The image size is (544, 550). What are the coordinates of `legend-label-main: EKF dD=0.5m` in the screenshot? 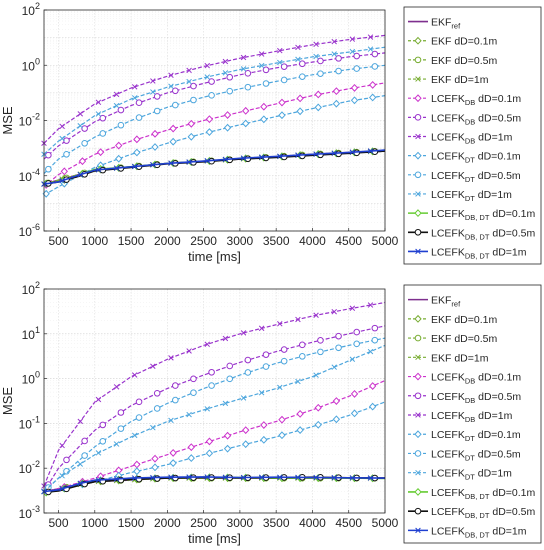 It's located at (464, 61).